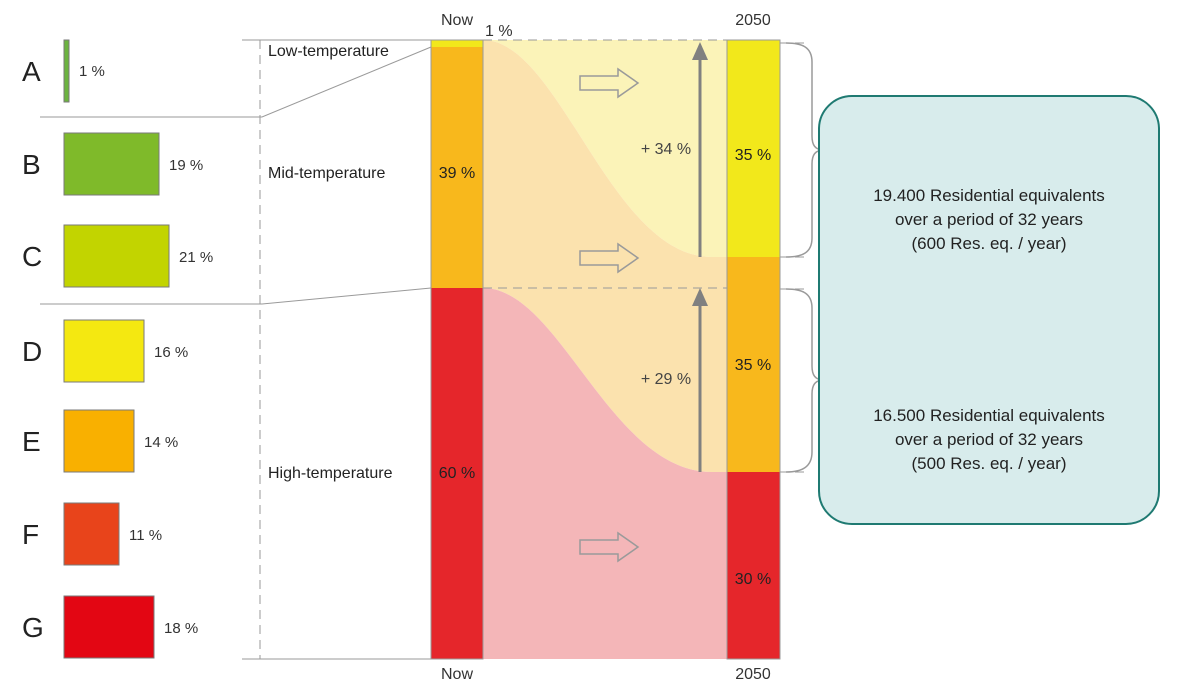 The width and height of the screenshot is (1188, 683). Describe the element at coordinates (145, 535) in the screenshot. I see `energy-label-percent-f: 11 %` at that location.